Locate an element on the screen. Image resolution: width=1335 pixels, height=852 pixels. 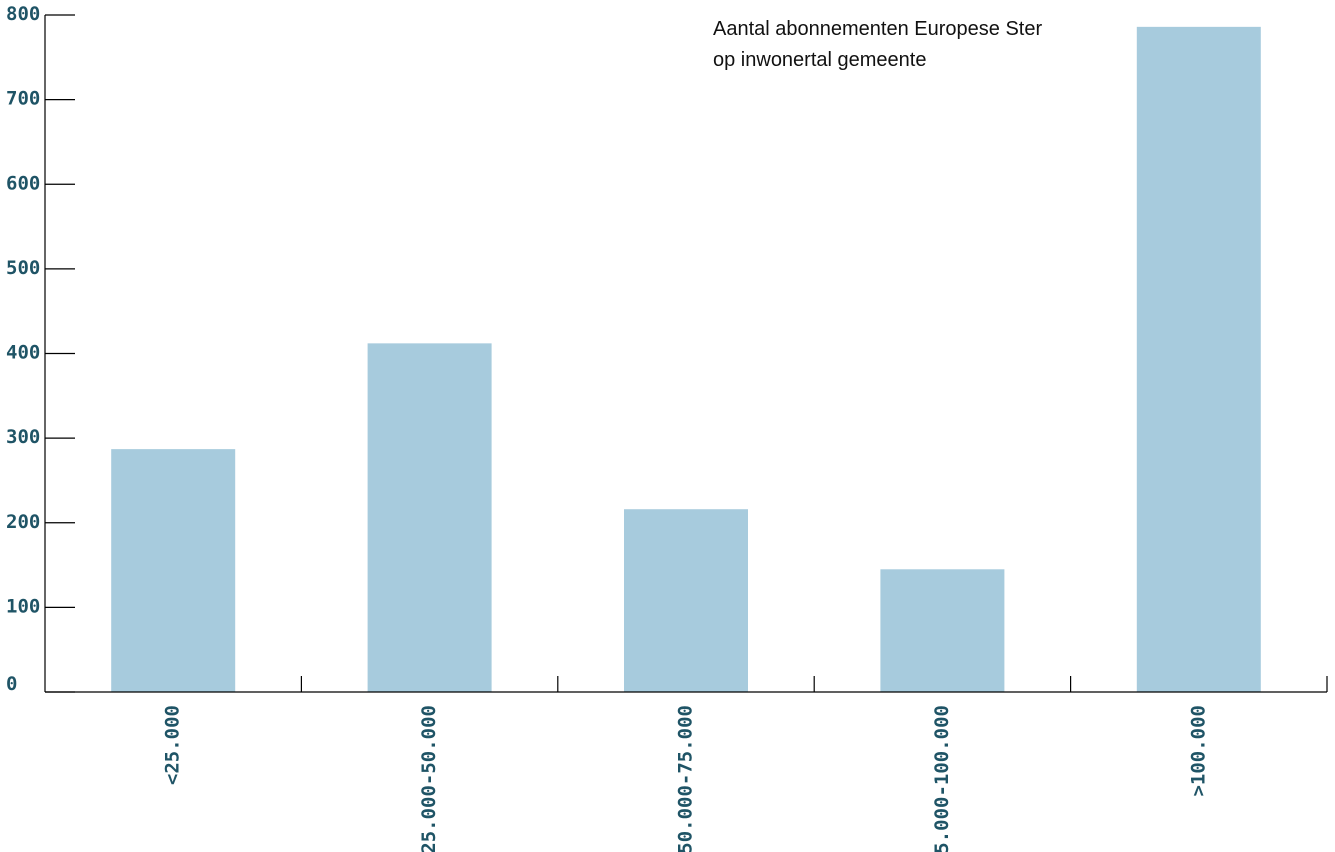
y-tick-label: 200 is located at coordinates (23, 522).